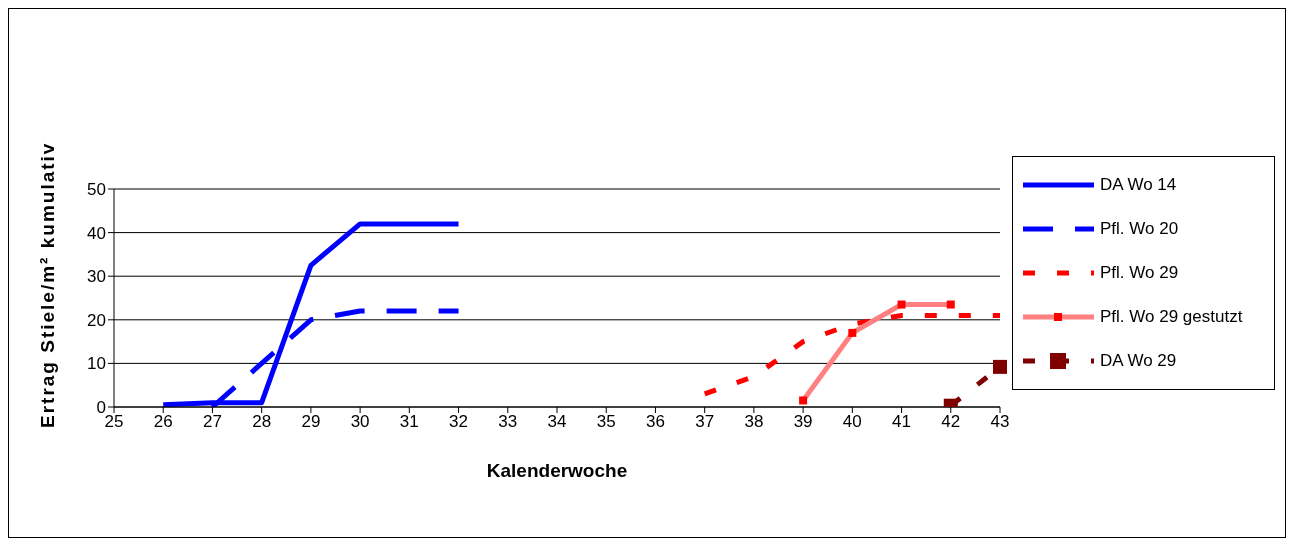 Image resolution: width=1294 pixels, height=546 pixels. What do you see at coordinates (96, 233) in the screenshot?
I see `y-tick-label: 40` at bounding box center [96, 233].